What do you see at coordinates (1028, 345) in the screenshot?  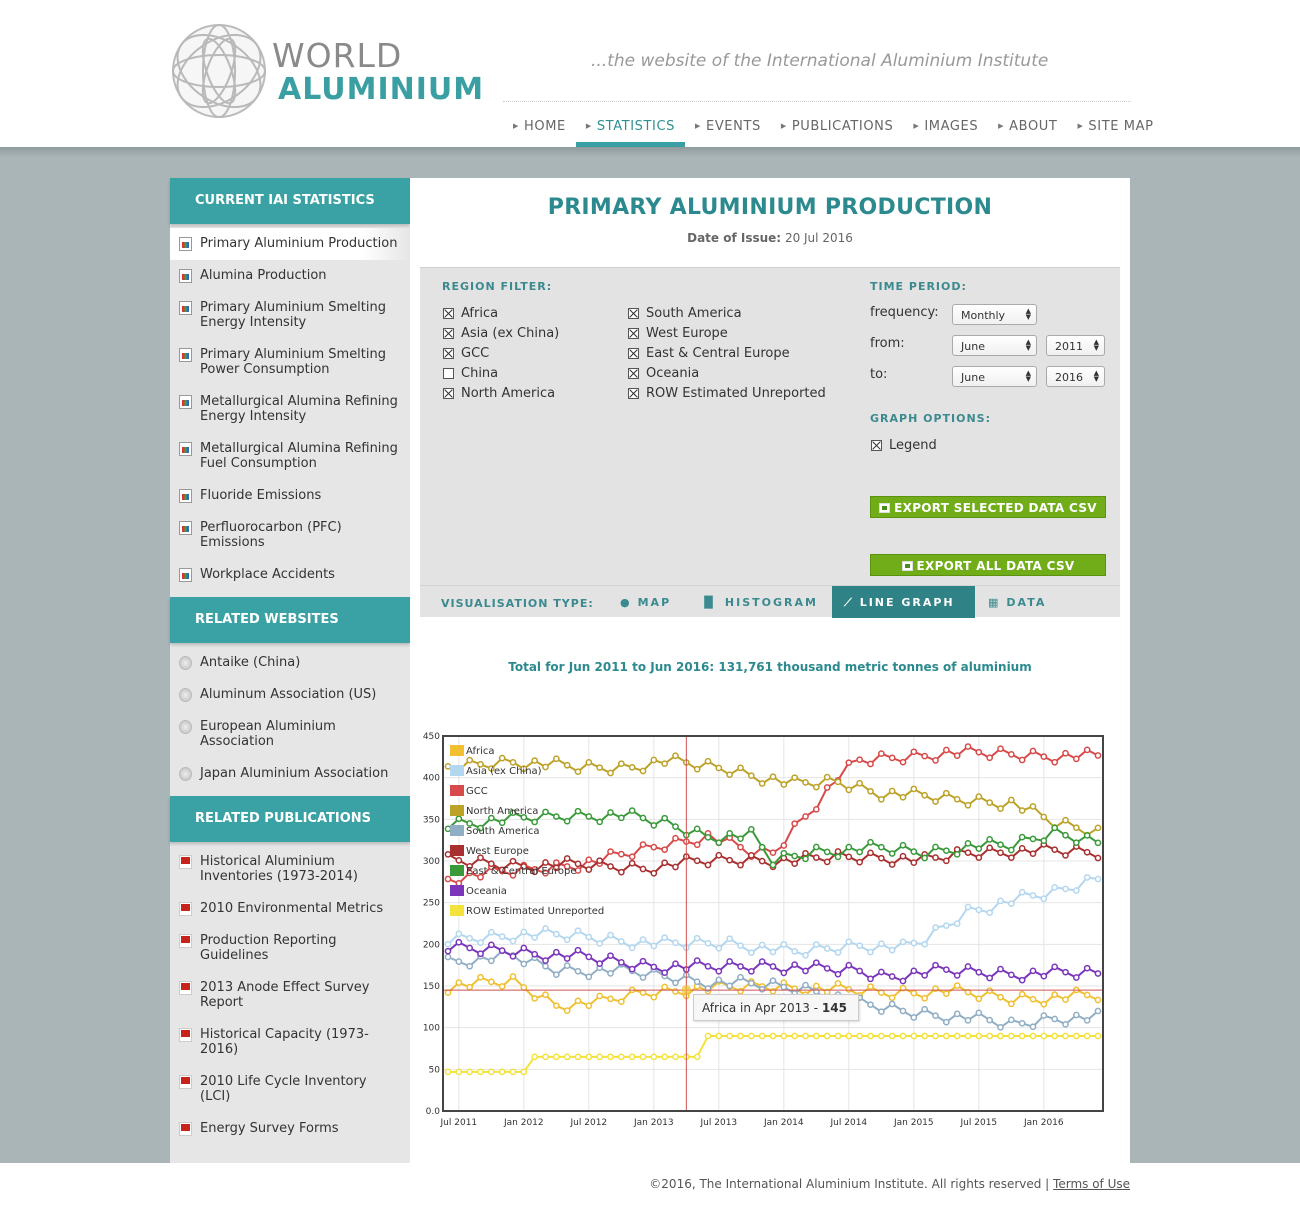 I see `select-arrows-icon: ▲ ▼` at bounding box center [1028, 345].